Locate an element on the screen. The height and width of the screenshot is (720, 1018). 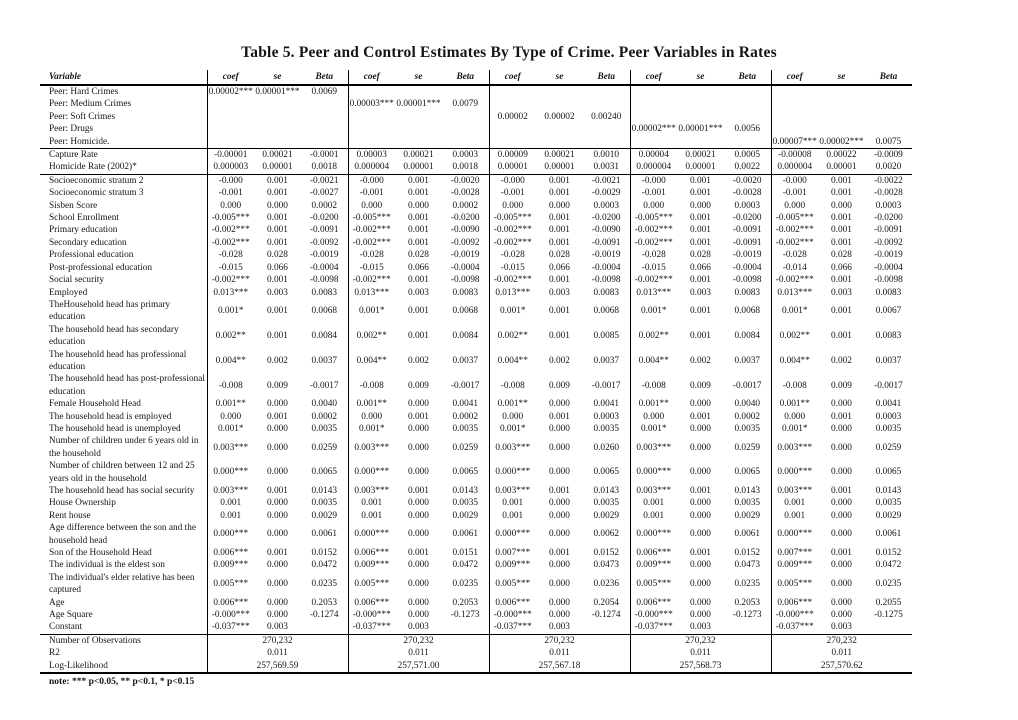
estimate-cell: -0.015 is located at coordinates (230, 268).